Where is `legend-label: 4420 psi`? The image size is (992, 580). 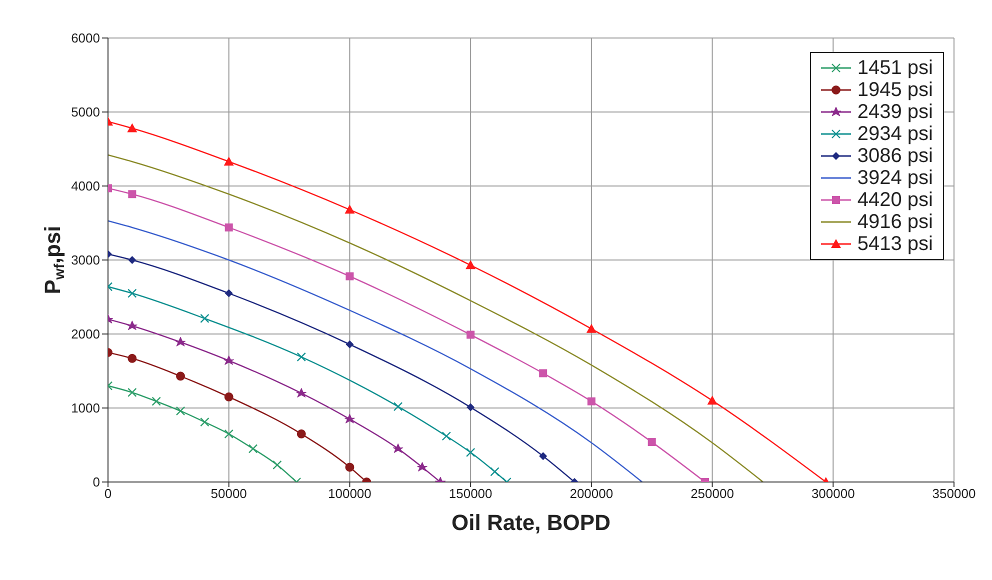
legend-label: 4420 psi is located at coordinates (895, 200).